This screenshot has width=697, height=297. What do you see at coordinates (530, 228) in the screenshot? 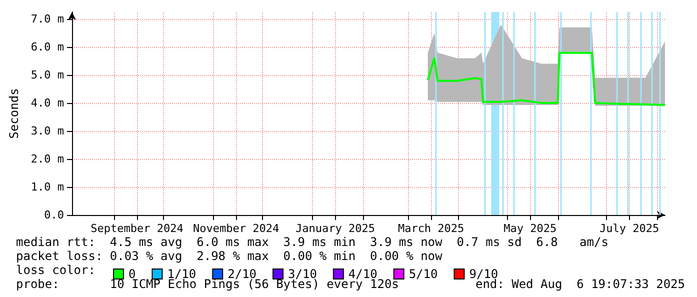
I see `x-tick-label: May 2025` at bounding box center [530, 228].